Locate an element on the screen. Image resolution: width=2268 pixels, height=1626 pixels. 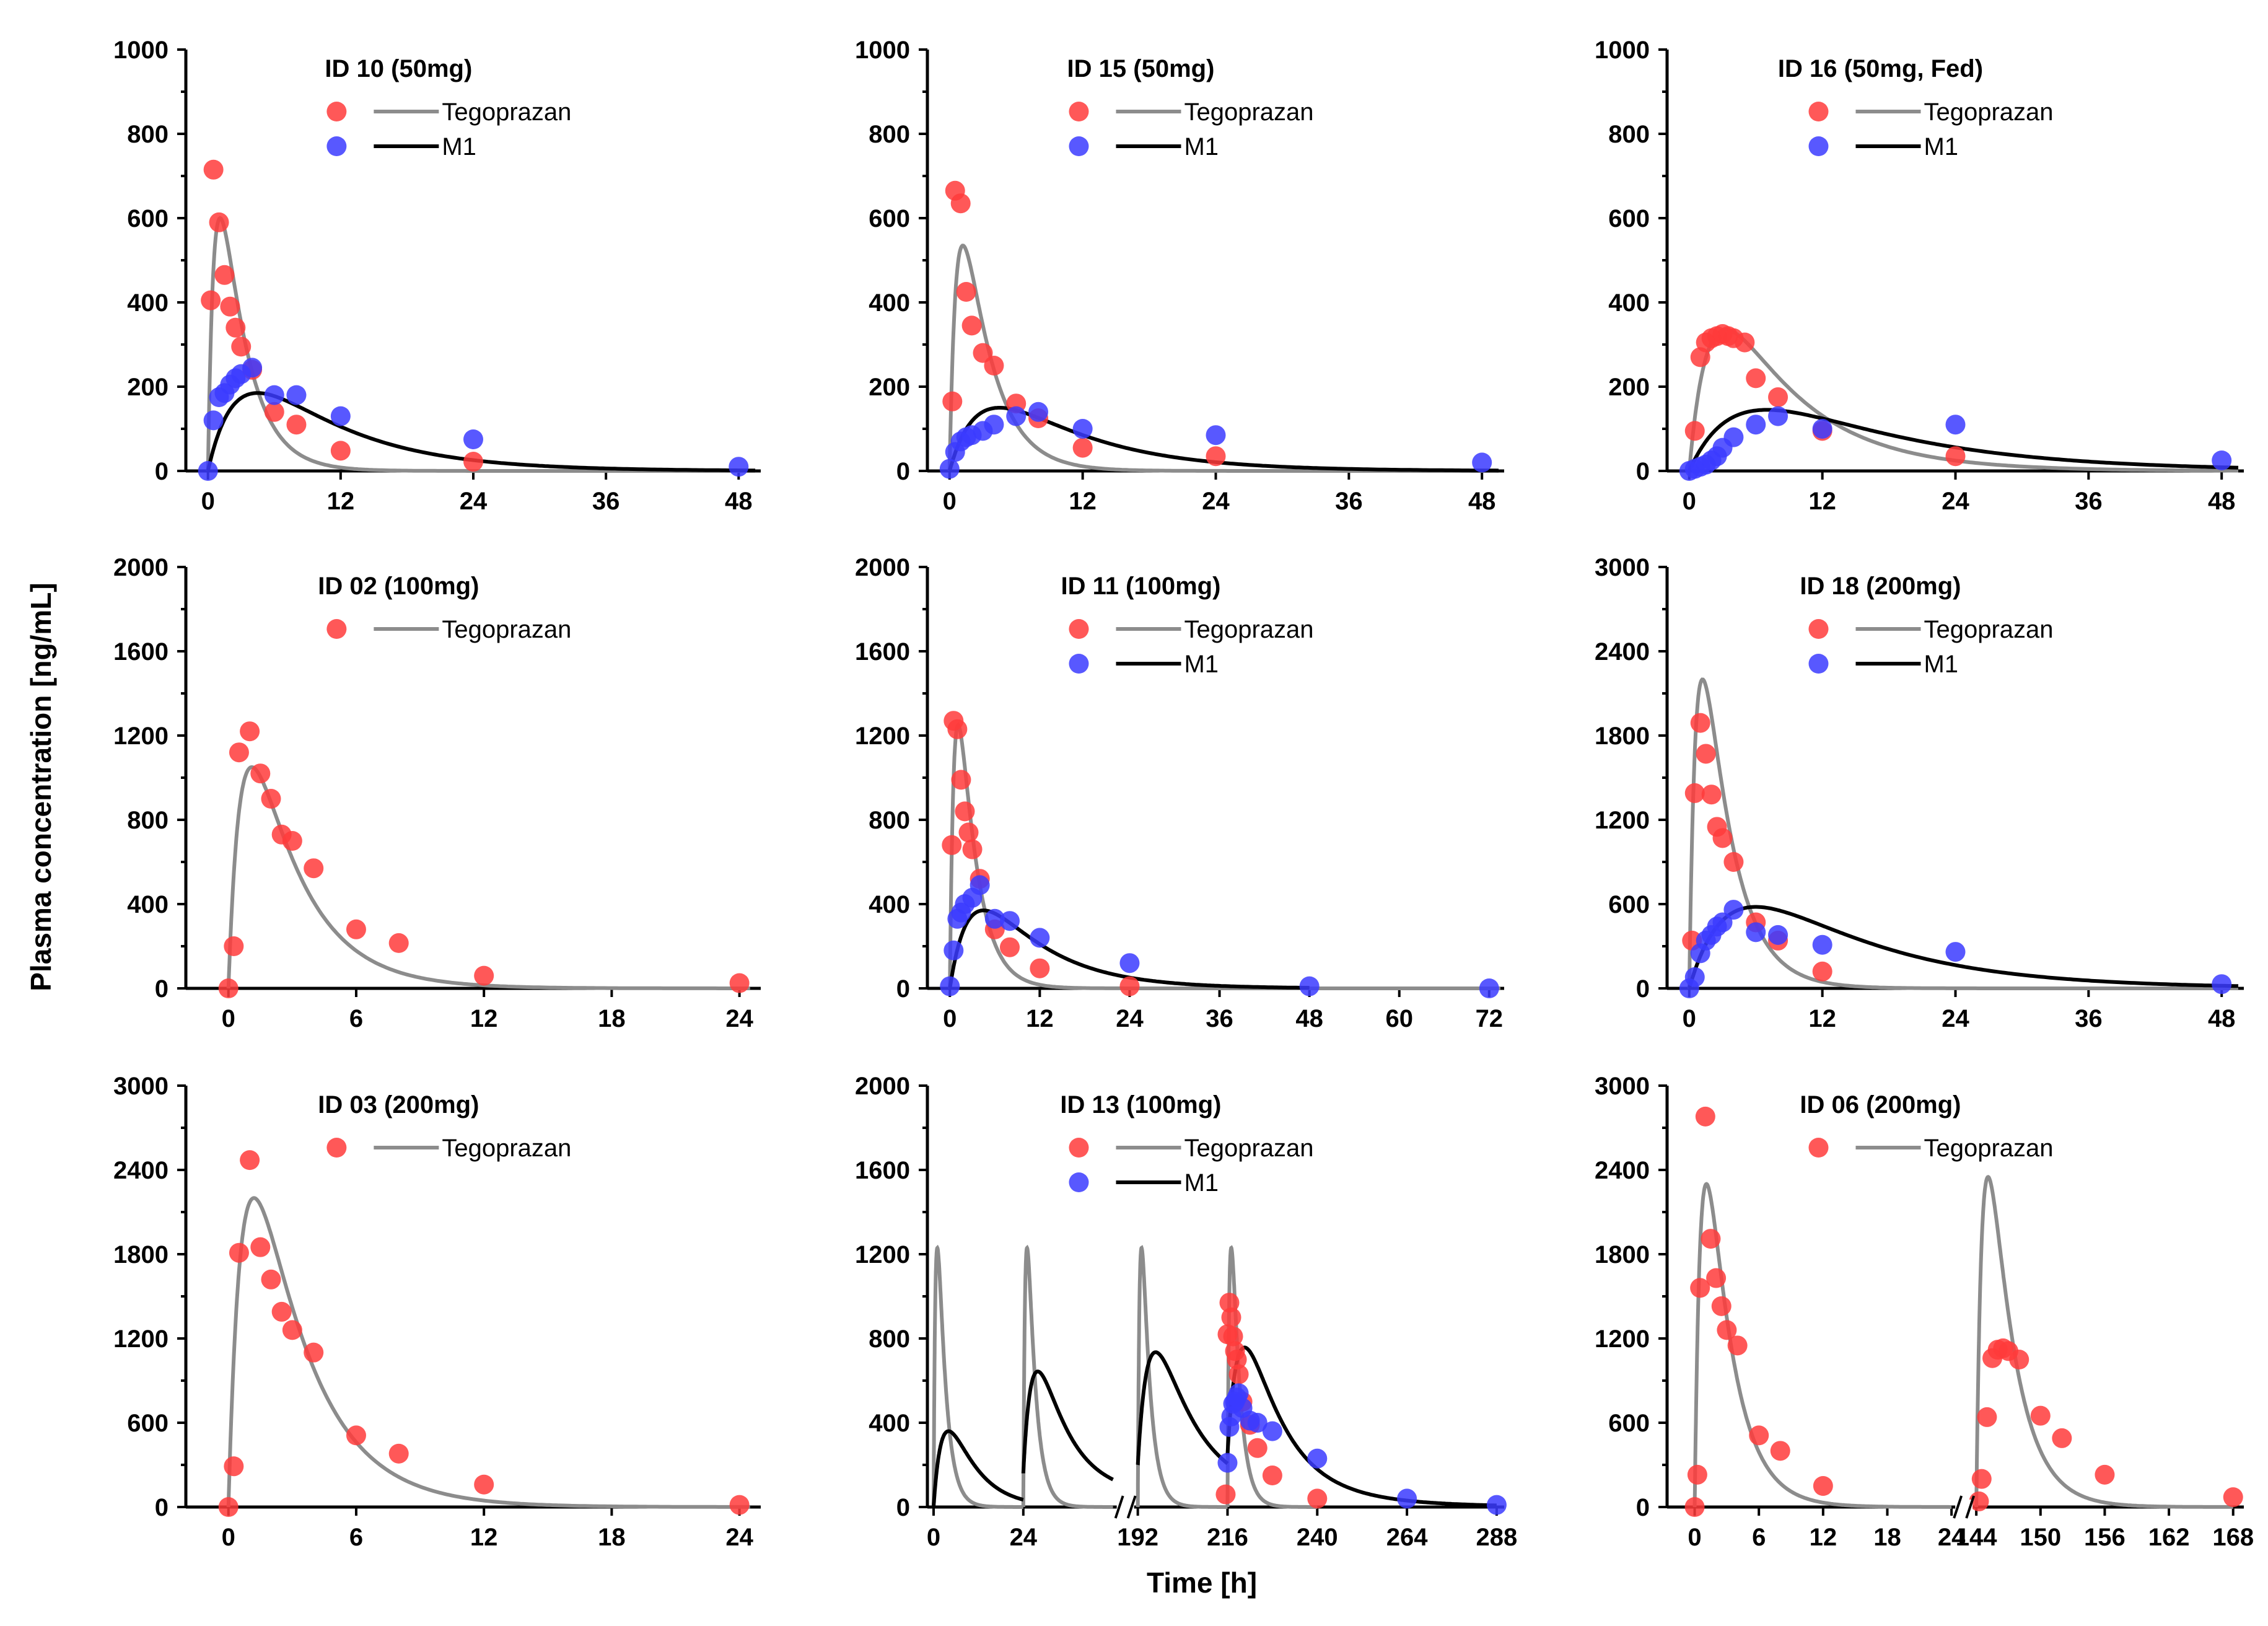
panel-title: ID 11 (100mg) is located at coordinates (1141, 586).